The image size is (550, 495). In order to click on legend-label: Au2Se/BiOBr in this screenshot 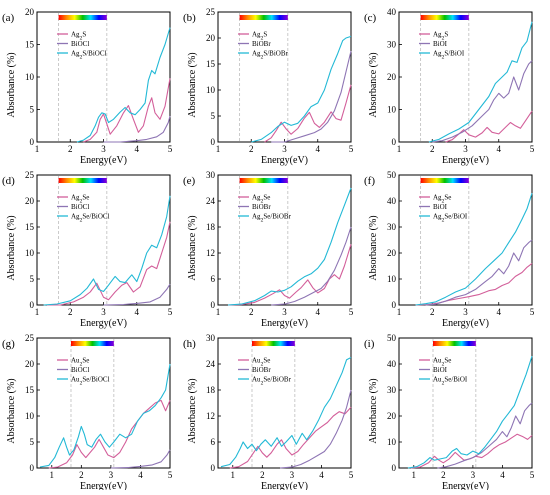, I will do `click(272, 381)`.